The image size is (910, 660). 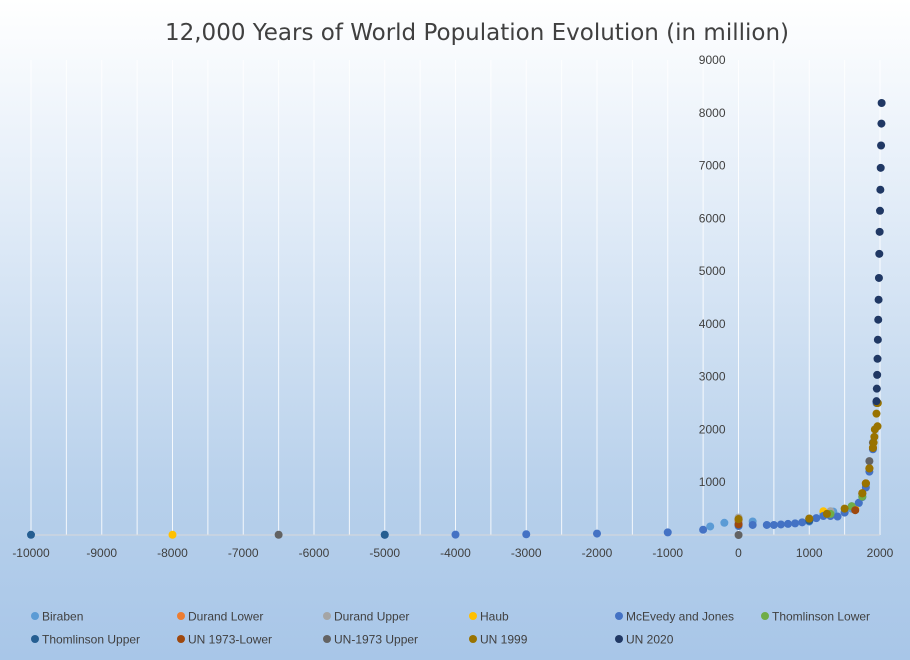 I want to click on legend-entry: Thomlinson Lower, so click(x=821, y=617).